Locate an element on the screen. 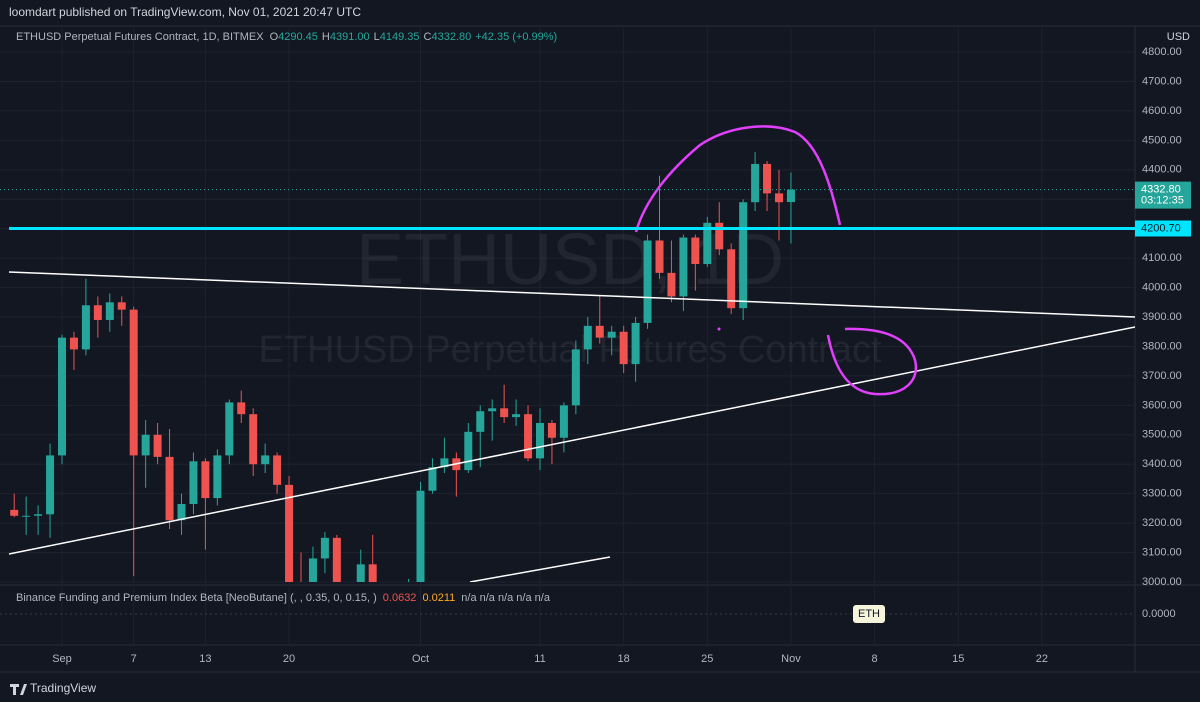 This screenshot has height=702, width=1200. y-tick-label: 3500.00 is located at coordinates (1162, 435).